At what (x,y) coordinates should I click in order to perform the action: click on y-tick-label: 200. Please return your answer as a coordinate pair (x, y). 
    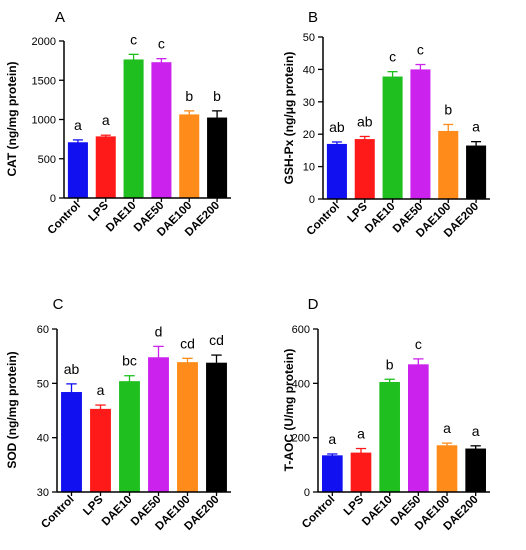
    Looking at the image, I should click on (301, 439).